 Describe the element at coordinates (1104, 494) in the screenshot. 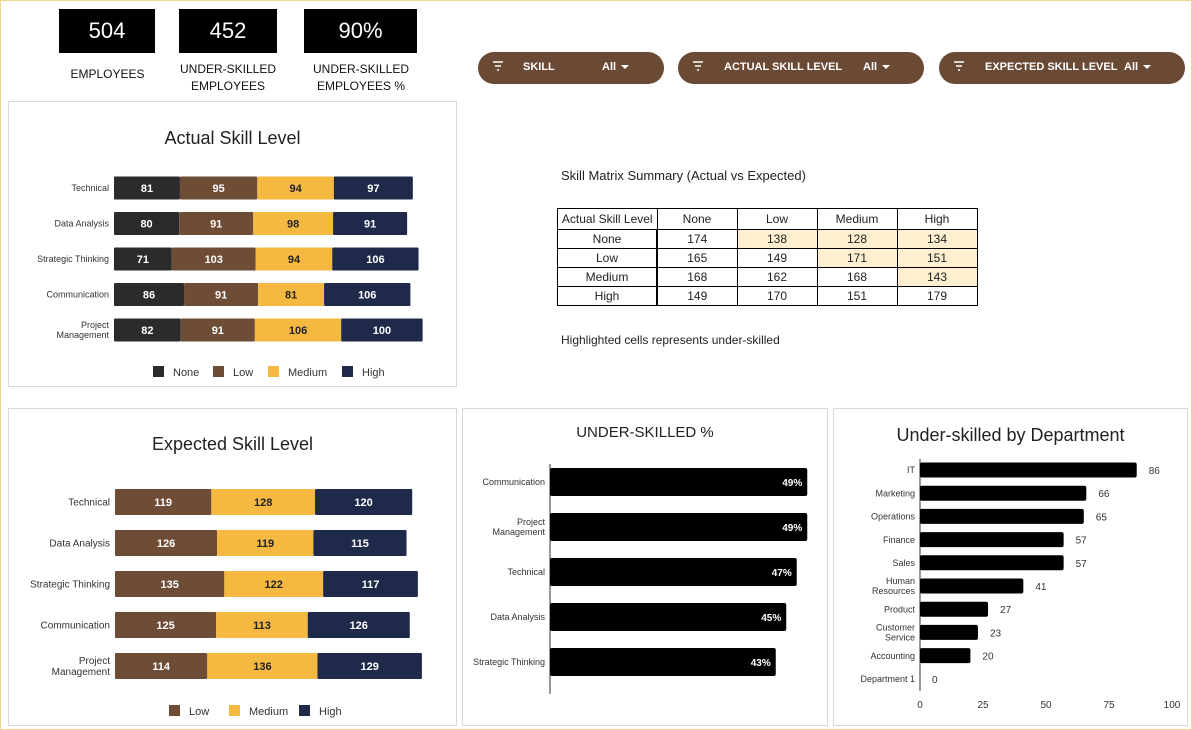

I see `data-label: 66` at that location.